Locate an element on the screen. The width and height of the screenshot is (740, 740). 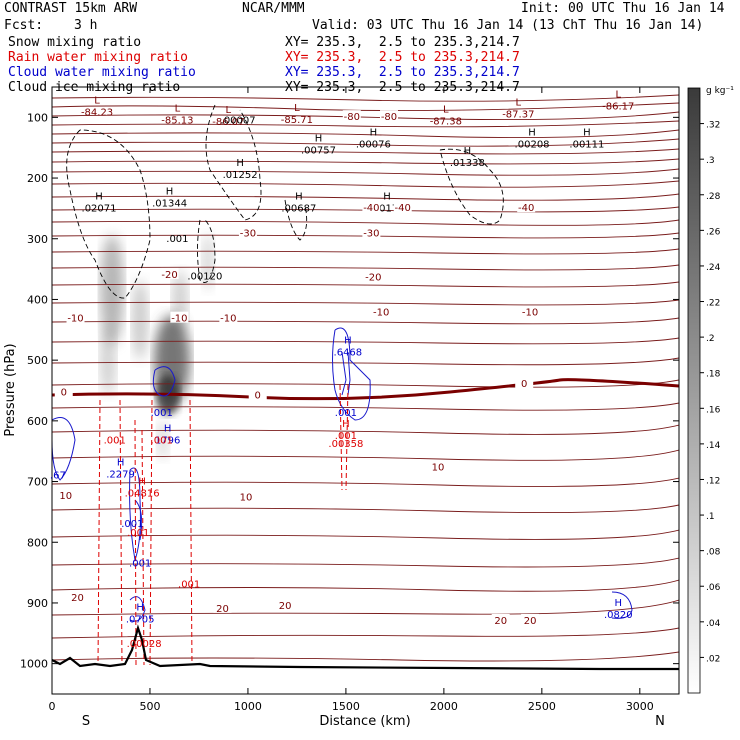
colorbar-label: .16 is located at coordinates (713, 410).